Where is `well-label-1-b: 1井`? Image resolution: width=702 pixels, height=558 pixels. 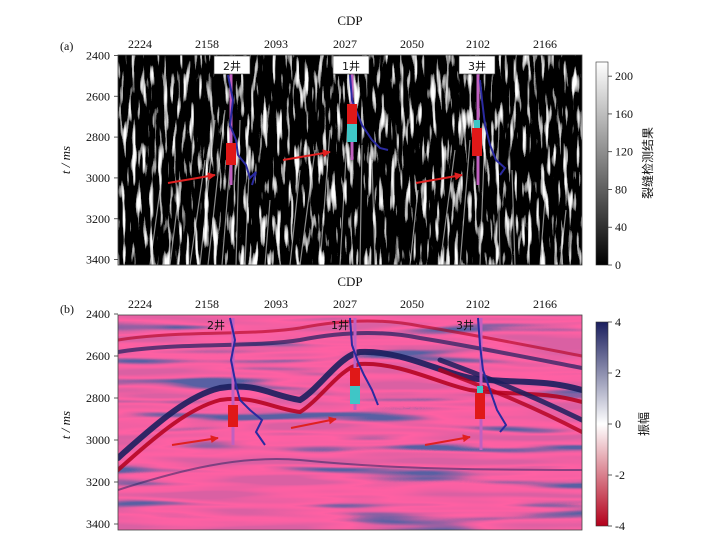
well-label-1-b: 1井 is located at coordinates (340, 325).